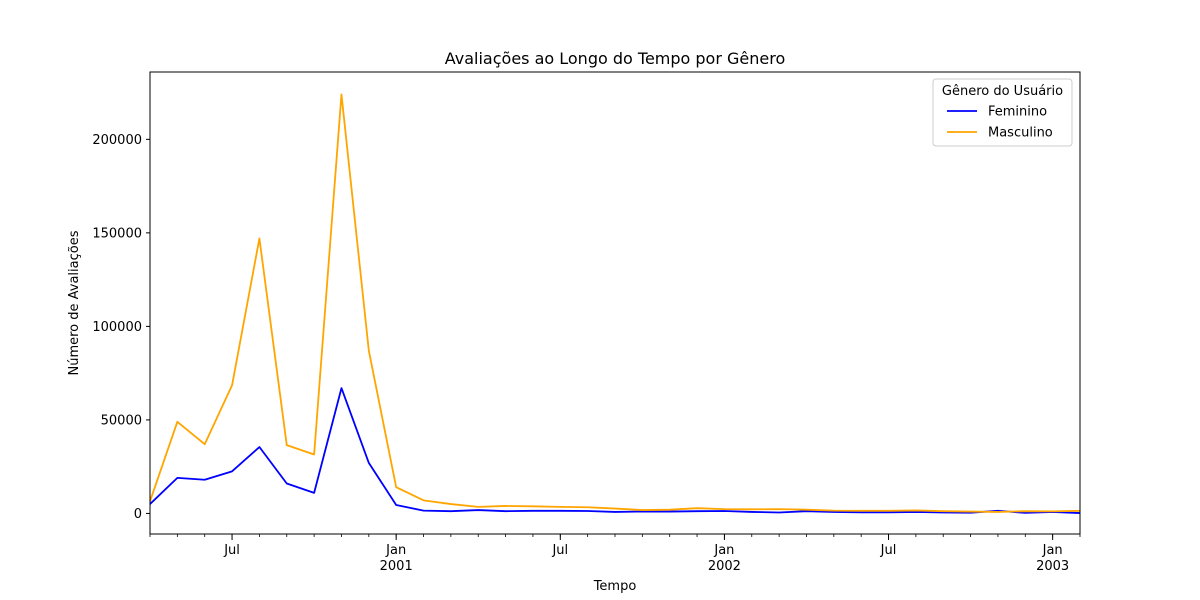 Image resolution: width=1200 pixels, height=600 pixels. What do you see at coordinates (1002, 91) in the screenshot?
I see `legend-title: Gênero do Usuário` at bounding box center [1002, 91].